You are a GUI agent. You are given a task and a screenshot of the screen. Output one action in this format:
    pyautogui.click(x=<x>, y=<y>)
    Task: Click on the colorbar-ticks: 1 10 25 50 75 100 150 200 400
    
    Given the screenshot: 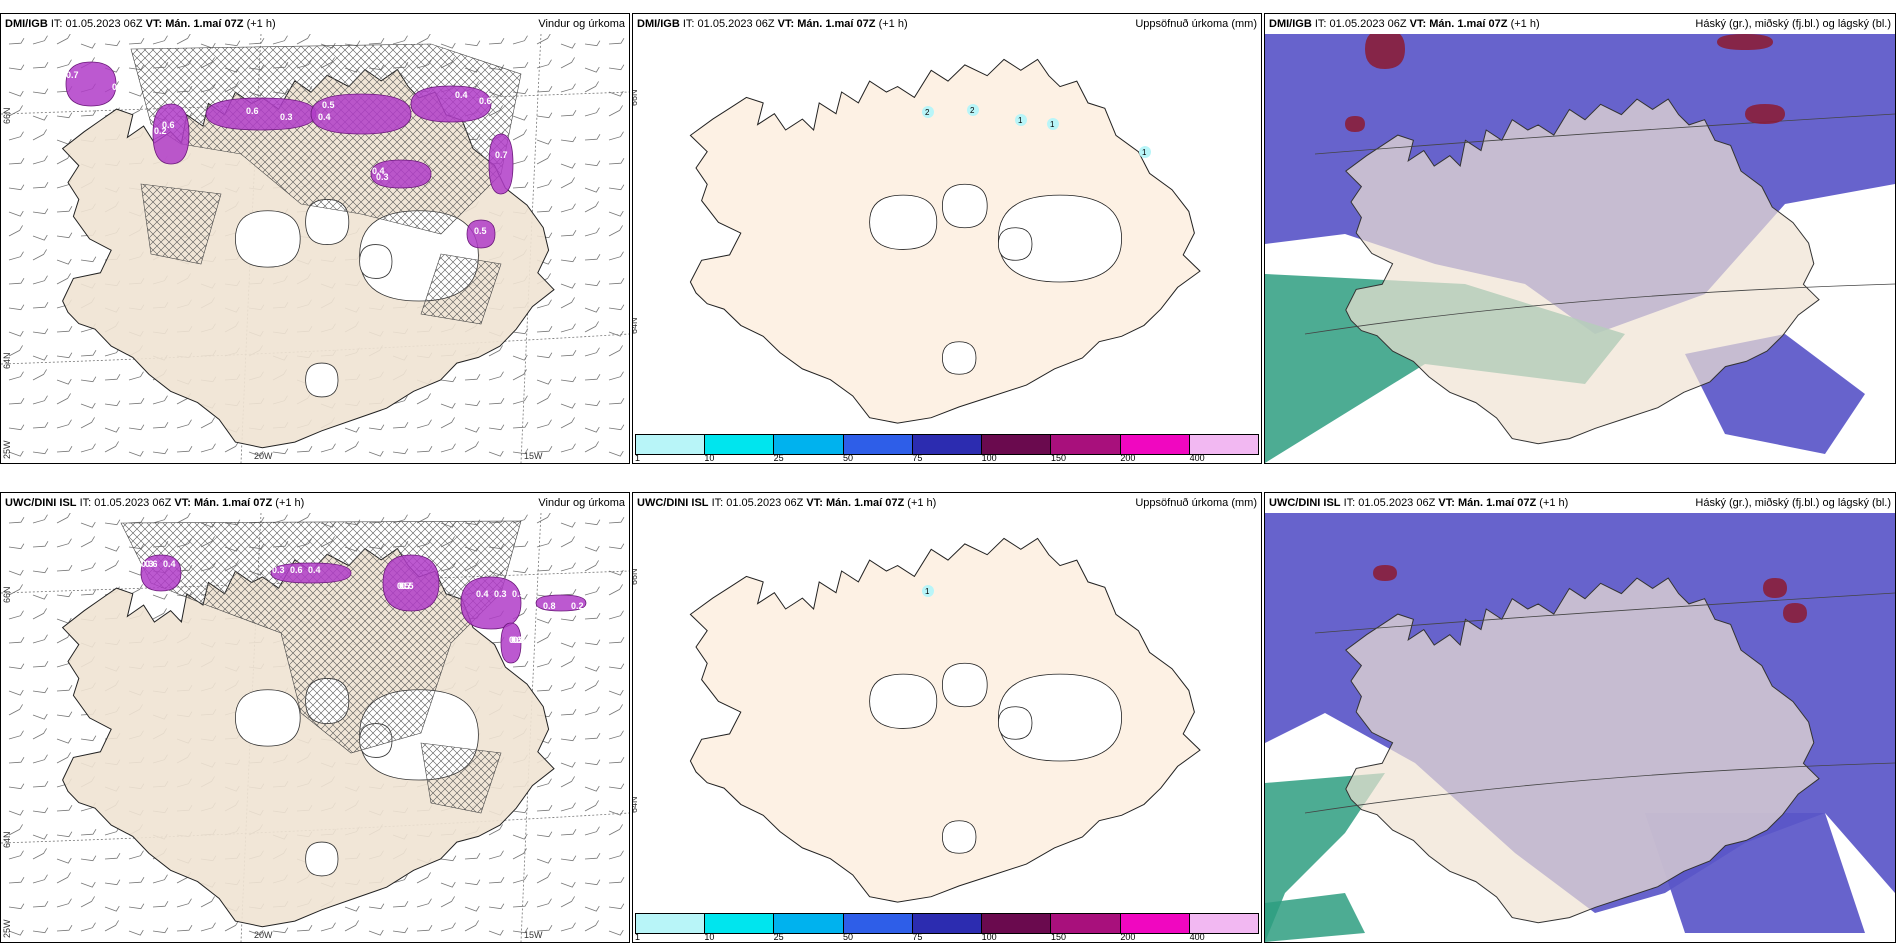 What is the action you would take?
    pyautogui.click(x=947, y=937)
    